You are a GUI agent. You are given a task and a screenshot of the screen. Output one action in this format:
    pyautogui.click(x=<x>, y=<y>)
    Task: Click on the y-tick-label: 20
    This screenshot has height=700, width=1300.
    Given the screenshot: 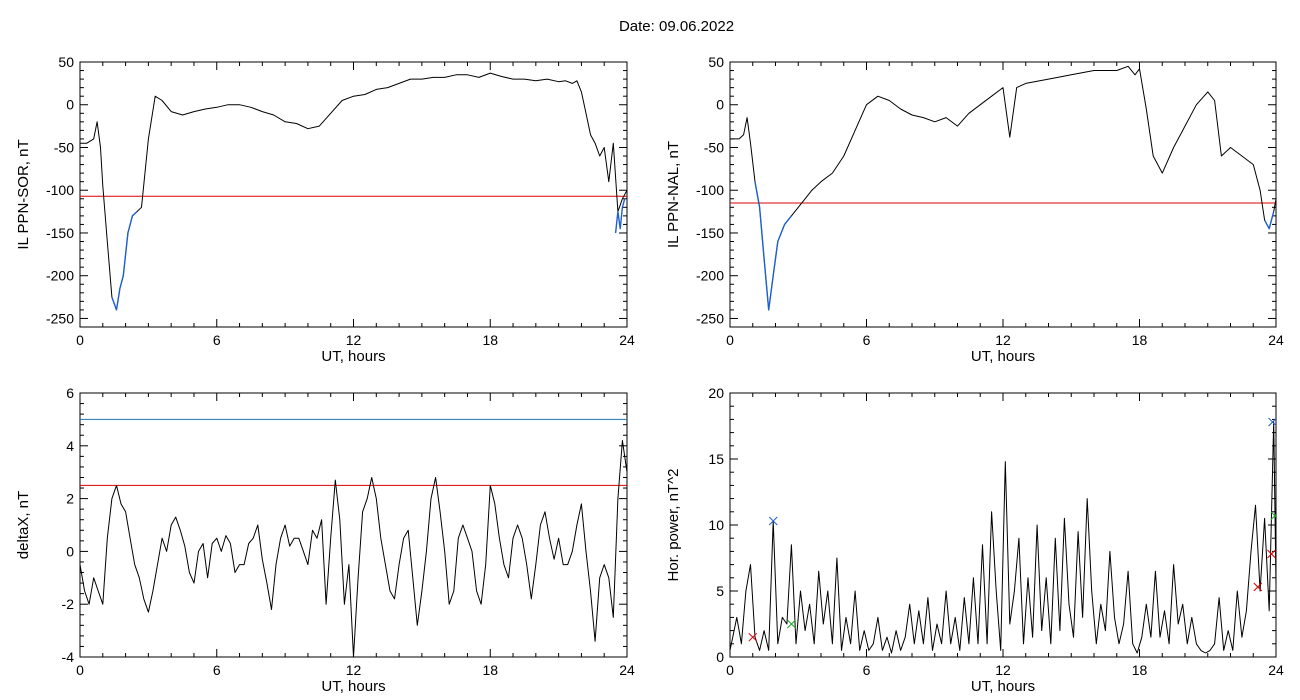 What is the action you would take?
    pyautogui.click(x=716, y=393)
    